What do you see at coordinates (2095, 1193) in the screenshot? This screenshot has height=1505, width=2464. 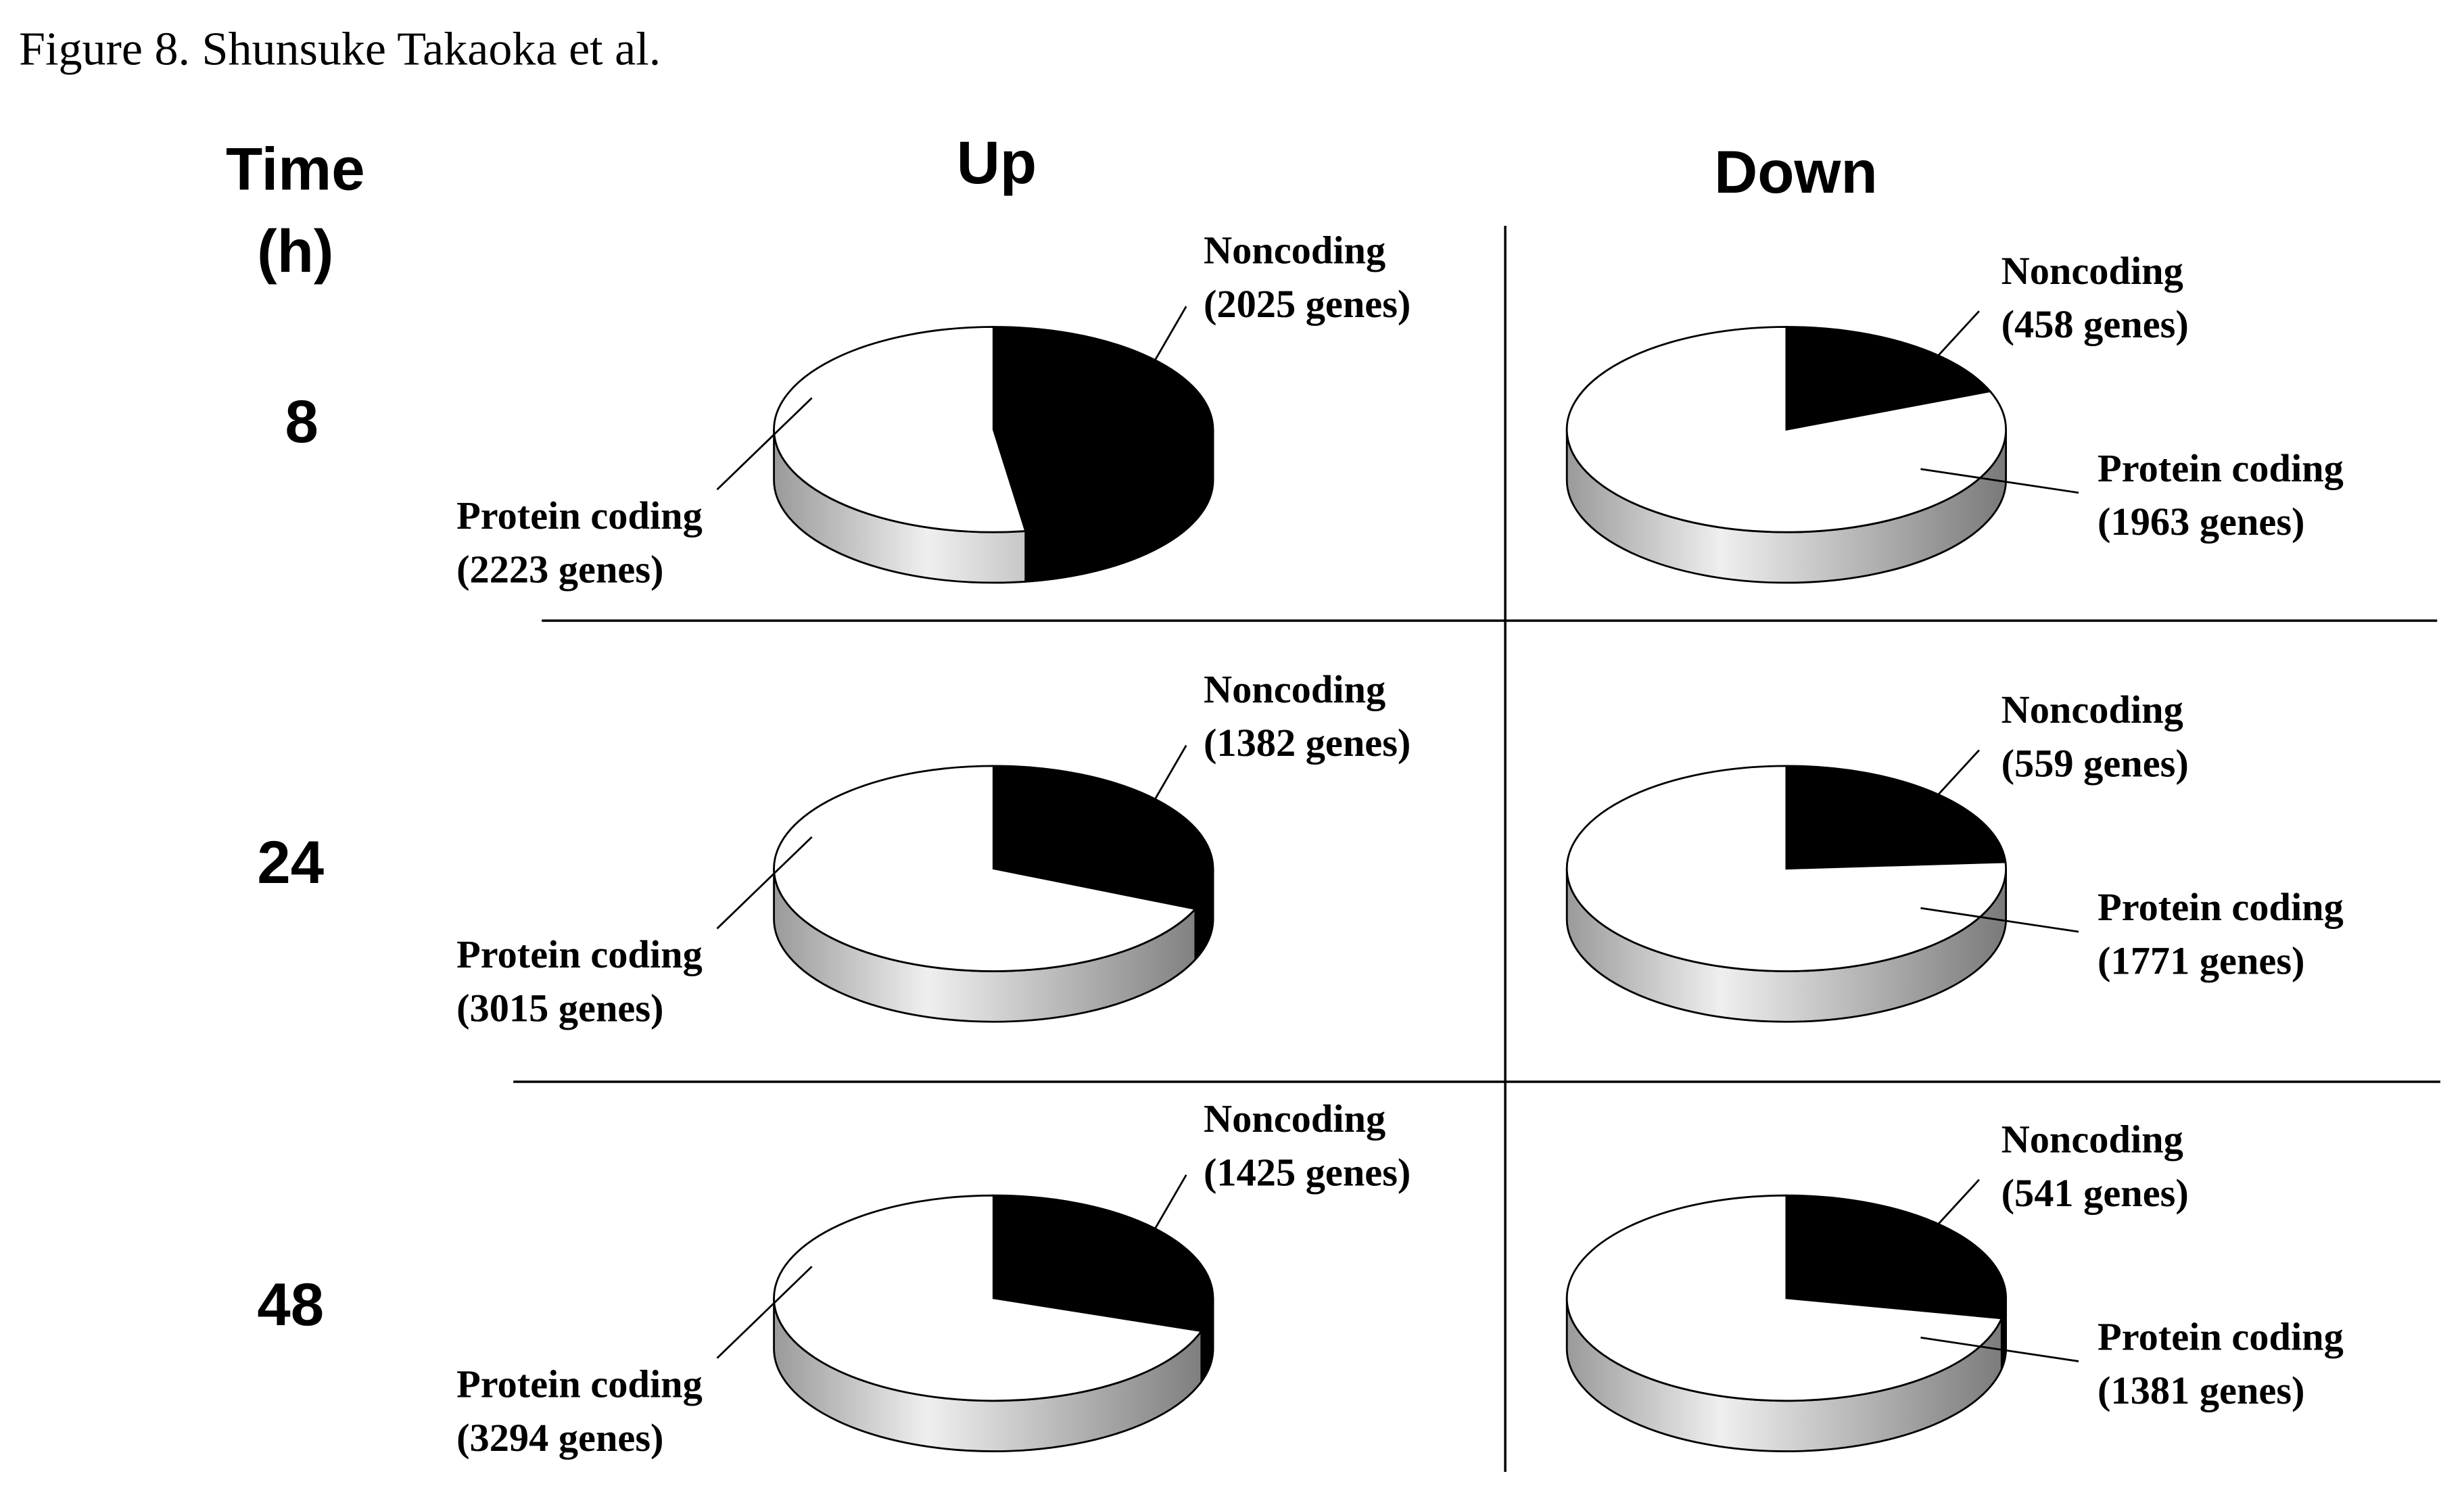 I see `value-label: (541 genes)` at bounding box center [2095, 1193].